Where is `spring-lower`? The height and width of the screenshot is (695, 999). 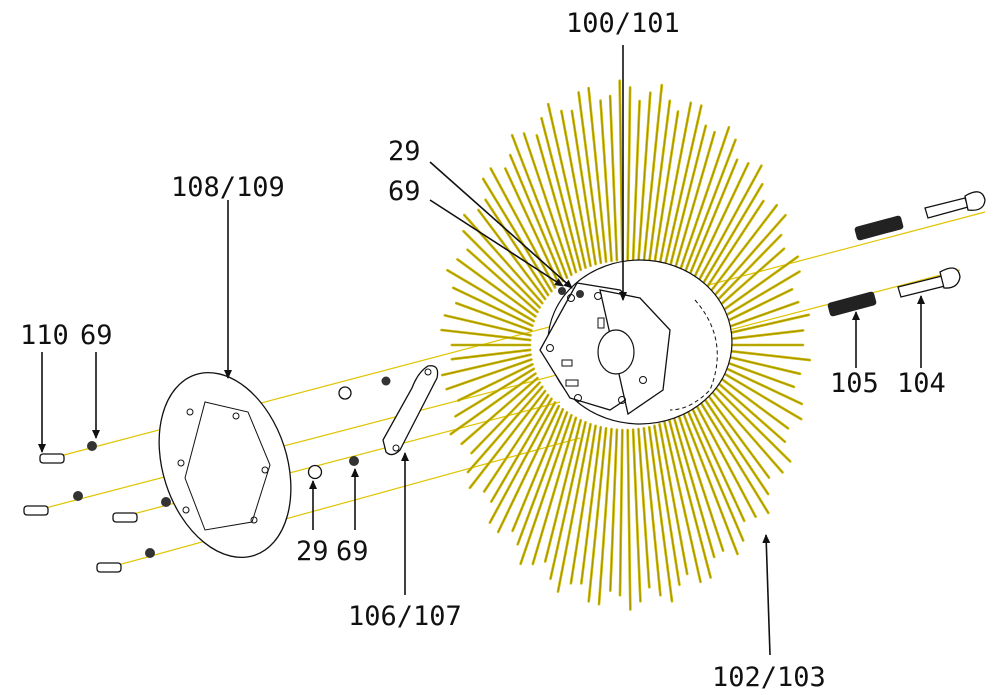 spring-lower is located at coordinates (852, 304).